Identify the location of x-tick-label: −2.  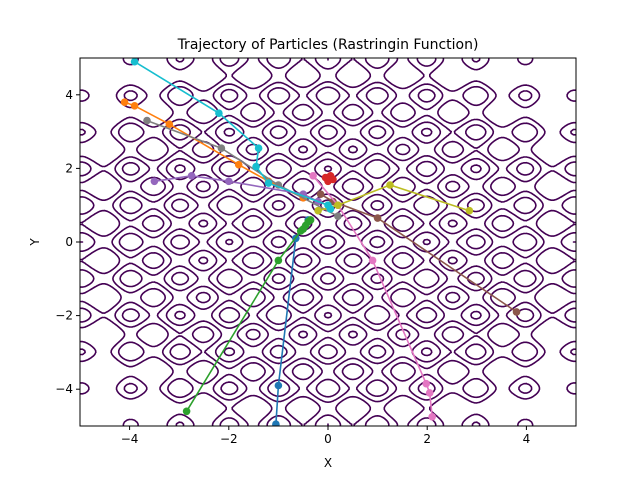
(229, 439).